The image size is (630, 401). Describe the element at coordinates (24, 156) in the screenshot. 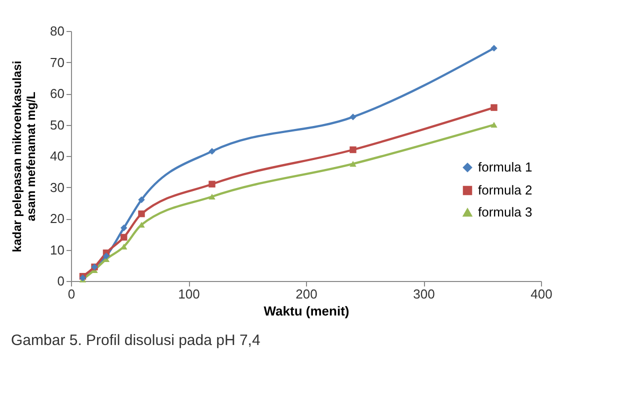

I see `y-axis-title: kadar pelepasan mikroenkasulasi asam mefenamat mg/L` at that location.